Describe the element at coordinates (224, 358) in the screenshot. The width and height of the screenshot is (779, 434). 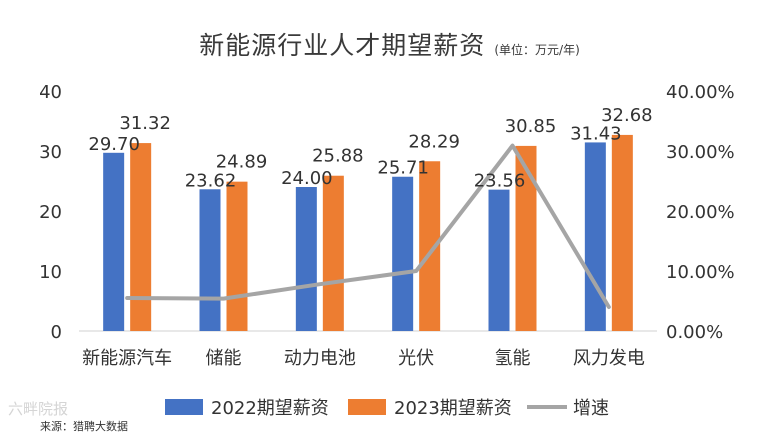
I see `x-tick-label: 储能` at that location.